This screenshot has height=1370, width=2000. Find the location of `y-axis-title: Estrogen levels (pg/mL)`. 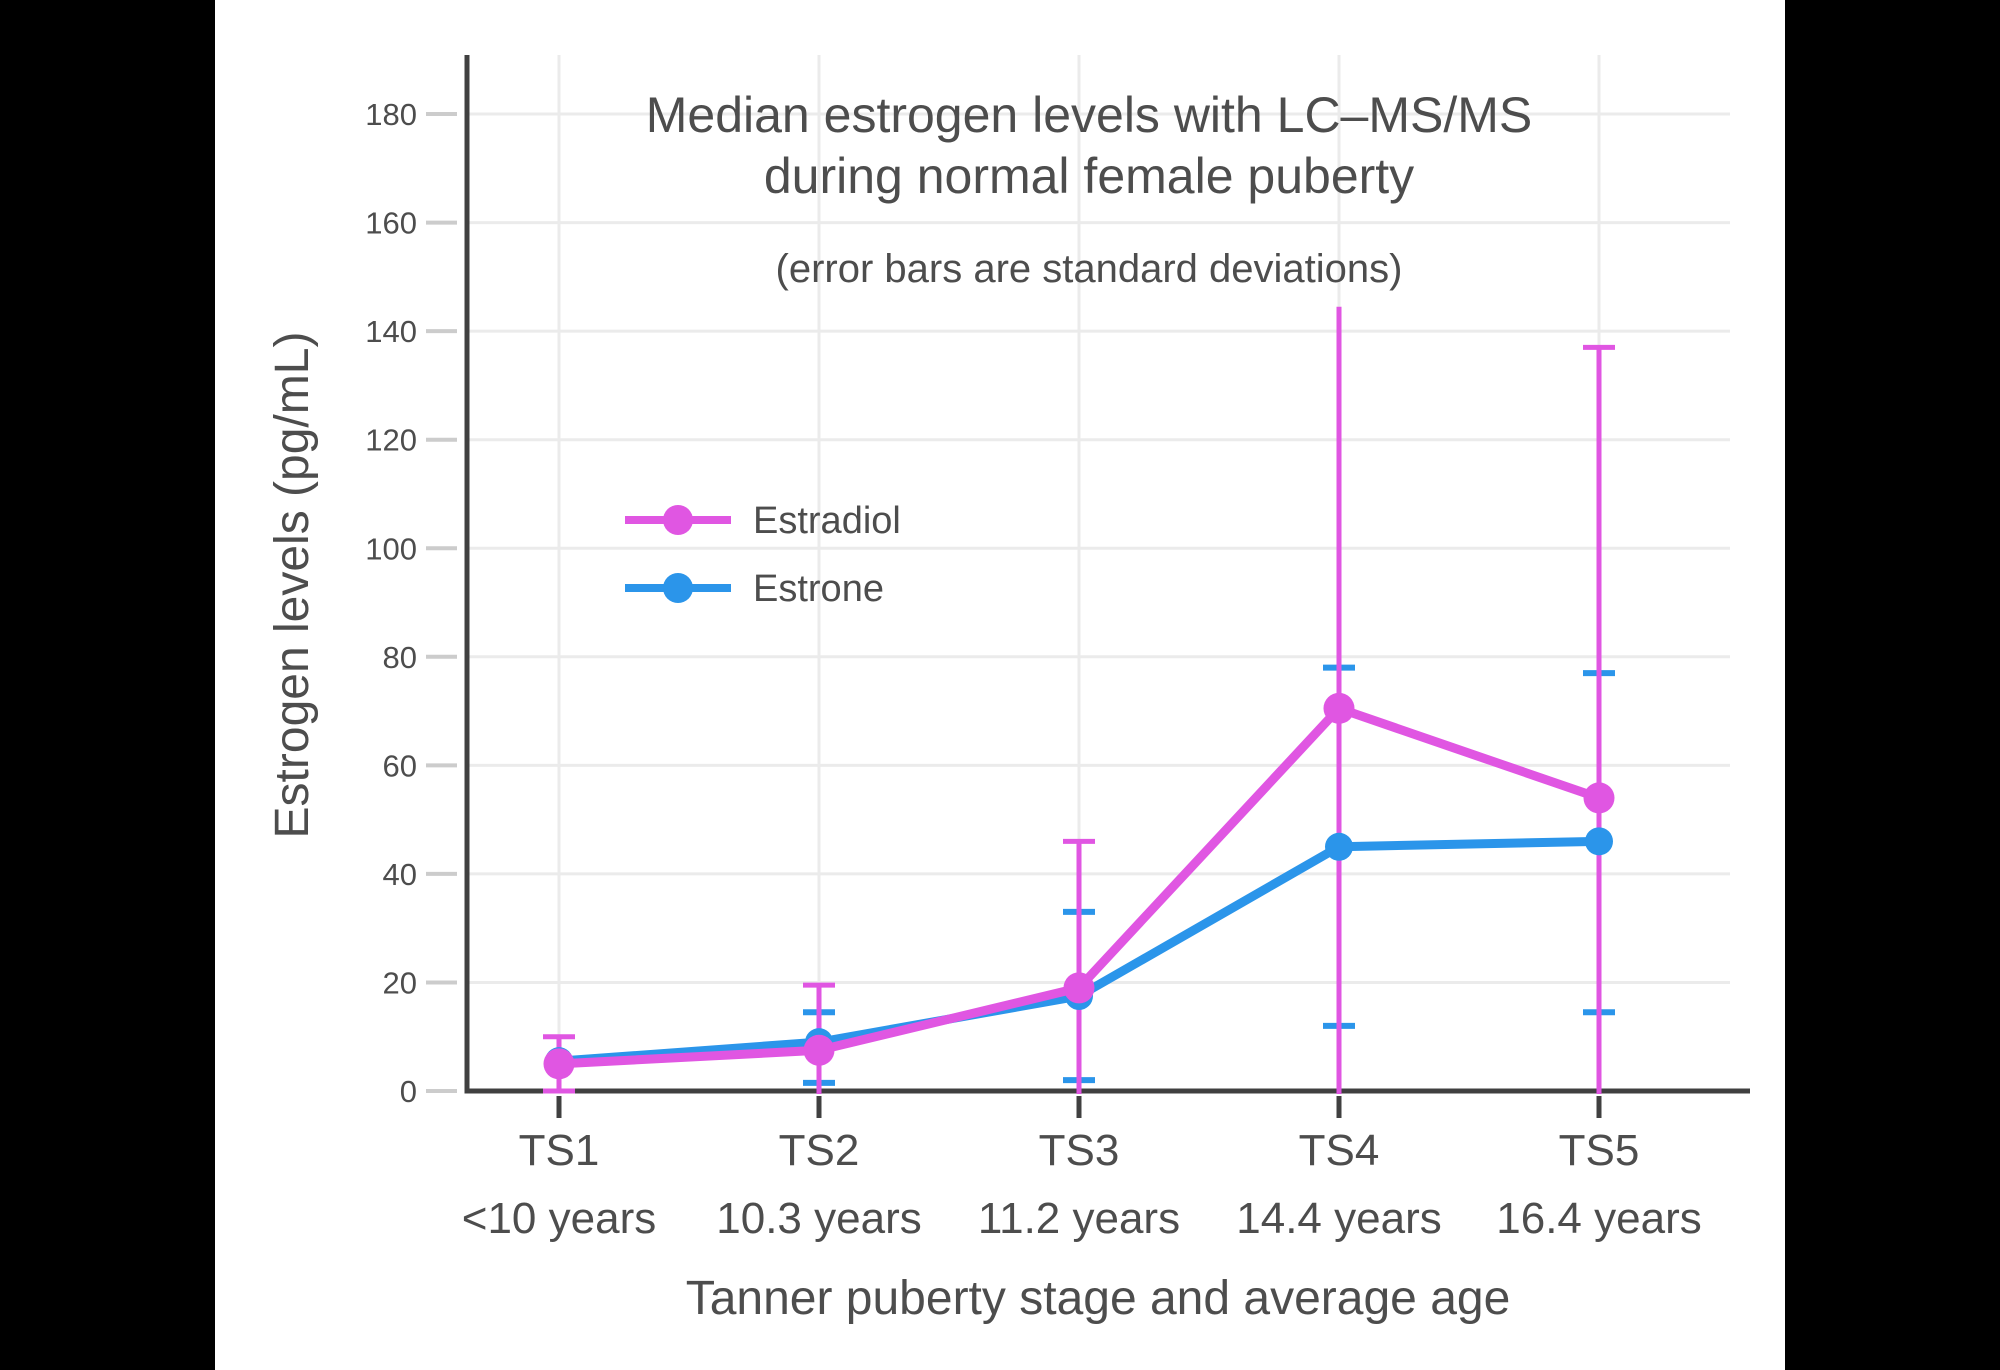

y-axis-title: Estrogen levels (pg/mL) is located at coordinates (292, 585).